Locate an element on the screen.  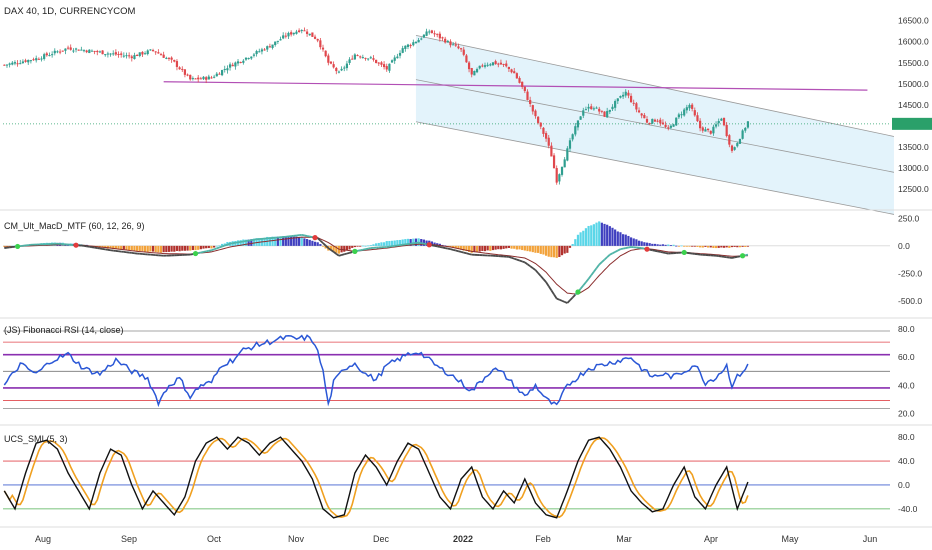
x-tick-label: Mar is located at coordinates (624, 539).